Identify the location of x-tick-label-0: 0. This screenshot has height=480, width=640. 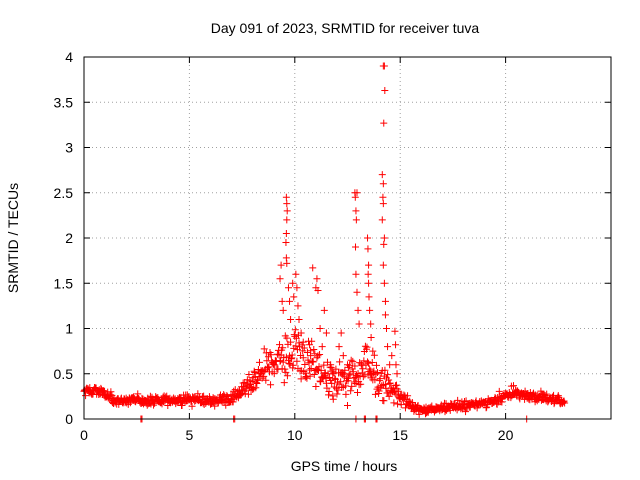
(84, 435).